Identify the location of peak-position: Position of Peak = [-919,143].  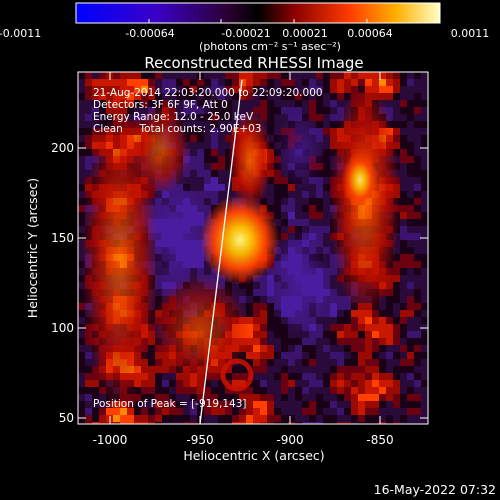
(170, 404).